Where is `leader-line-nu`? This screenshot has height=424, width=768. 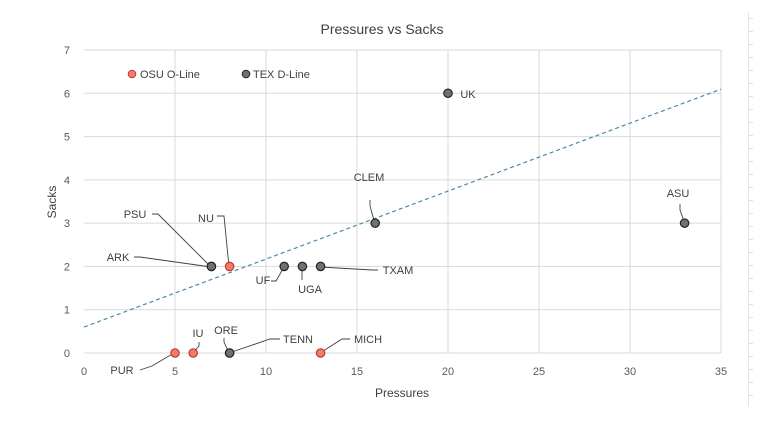 leader-line-nu is located at coordinates (223, 241).